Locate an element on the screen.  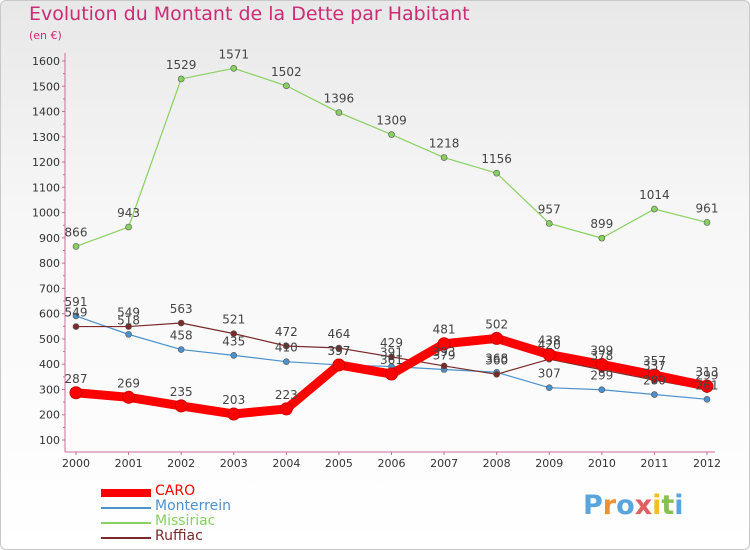
y-tick-label: 1500 is located at coordinates (46, 86).